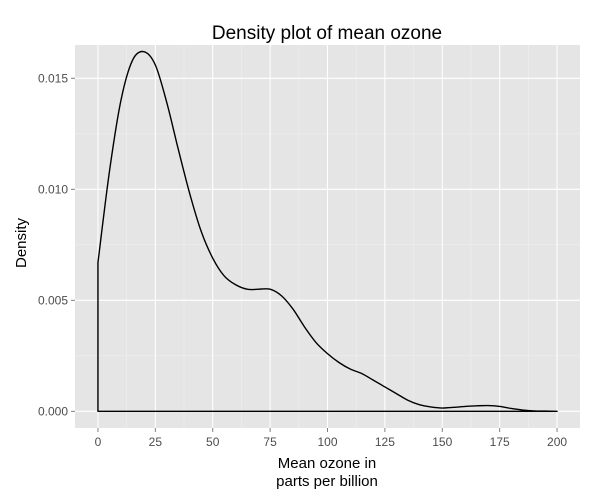 This screenshot has width=600, height=500. I want to click on y-axis-title: Density, so click(21, 242).